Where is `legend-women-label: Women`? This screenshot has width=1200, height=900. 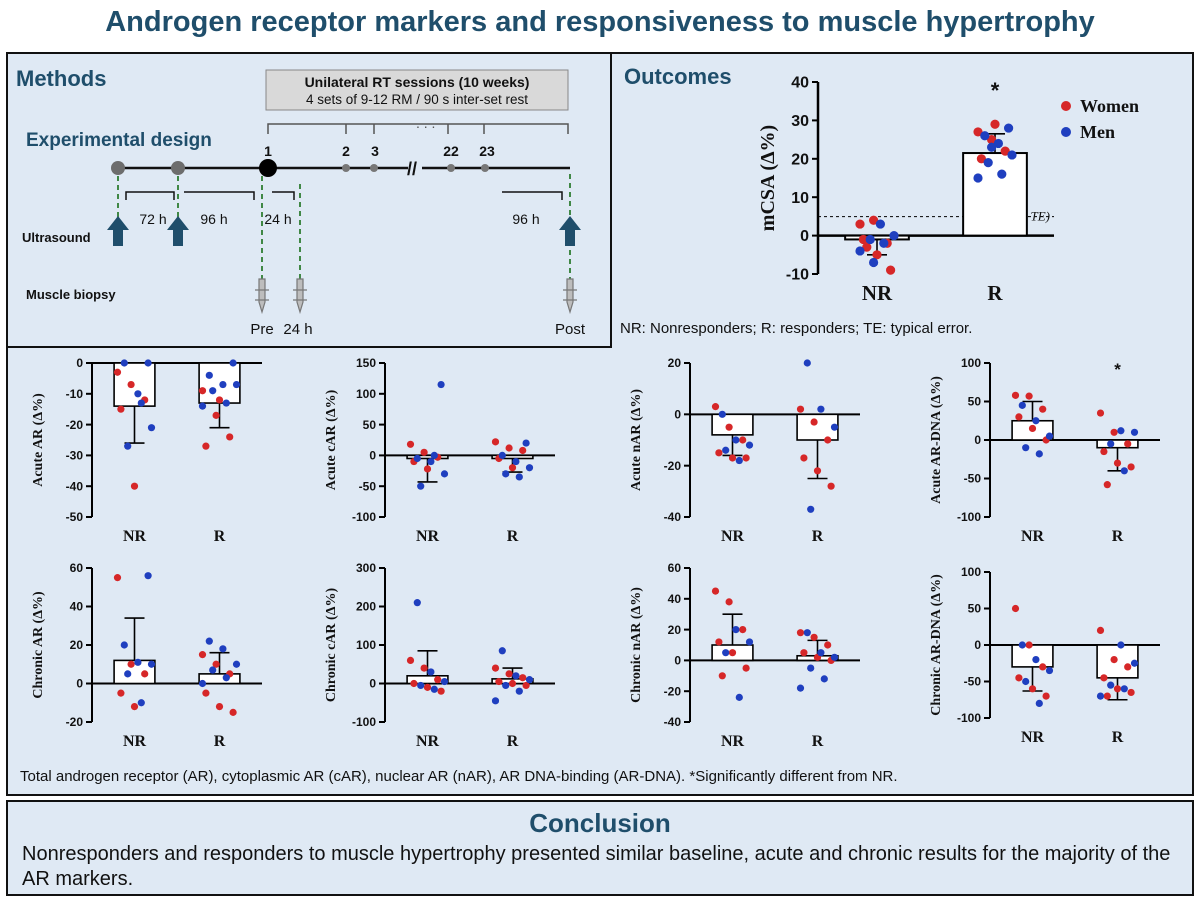
legend-women-label: Women is located at coordinates (1109, 106).